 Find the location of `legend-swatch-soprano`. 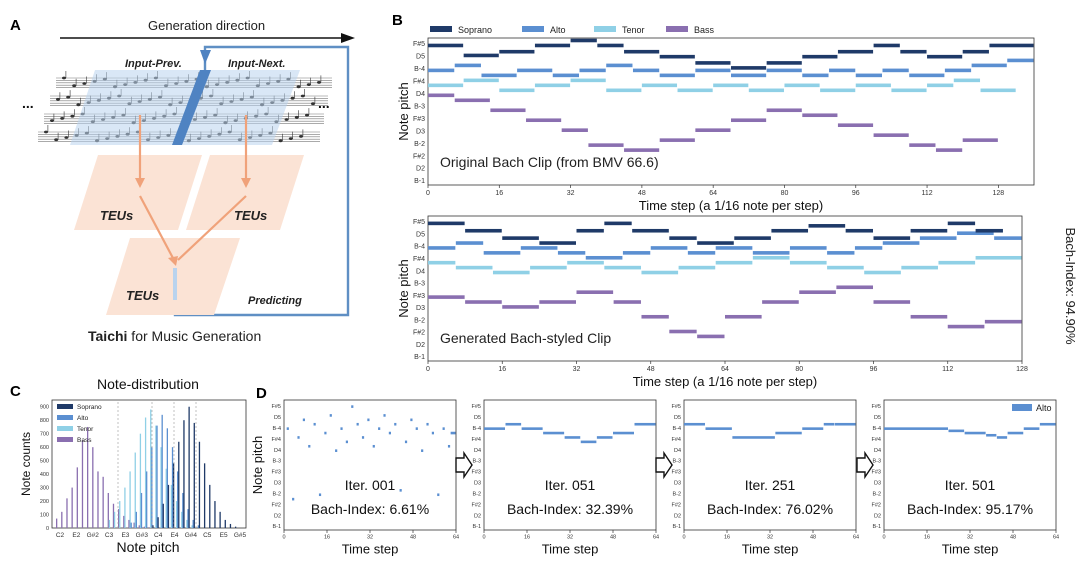

legend-swatch-soprano is located at coordinates (65, 406).